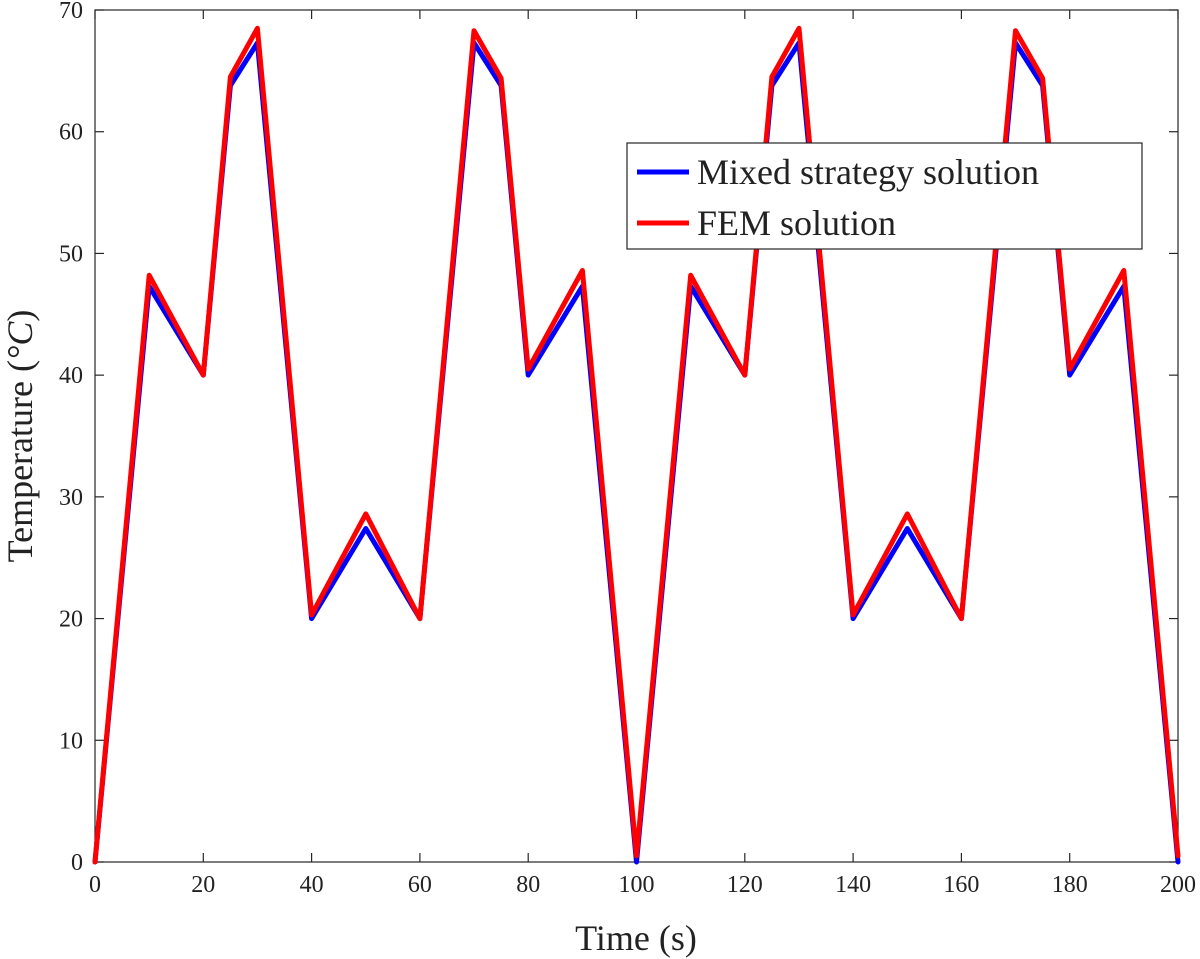 The height and width of the screenshot is (959, 1200). Describe the element at coordinates (20, 461) in the screenshot. I see `y-axis-label-main: Temperature (` at that location.